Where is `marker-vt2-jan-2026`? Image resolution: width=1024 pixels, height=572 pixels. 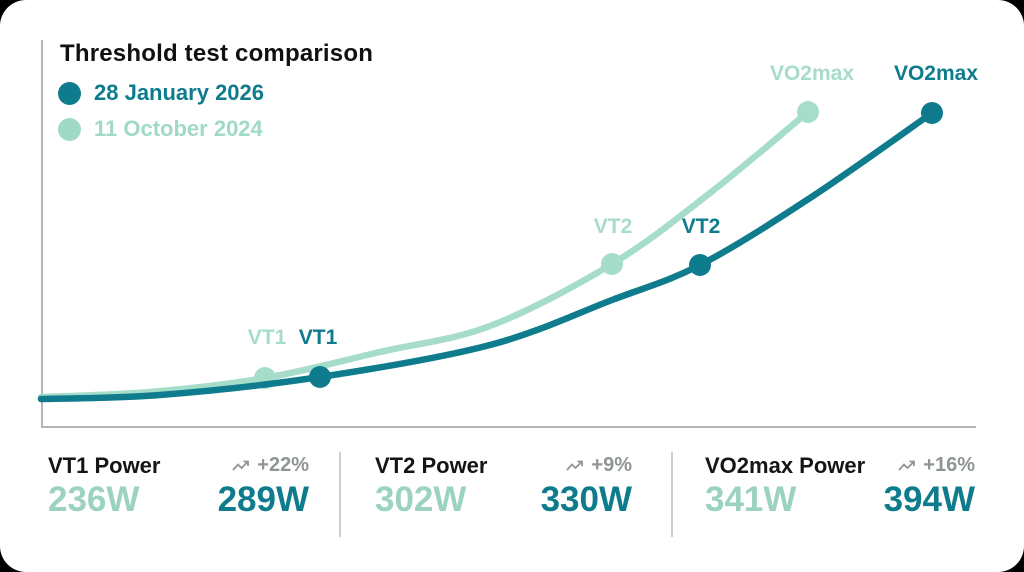 marker-vt2-jan-2026 is located at coordinates (700, 265).